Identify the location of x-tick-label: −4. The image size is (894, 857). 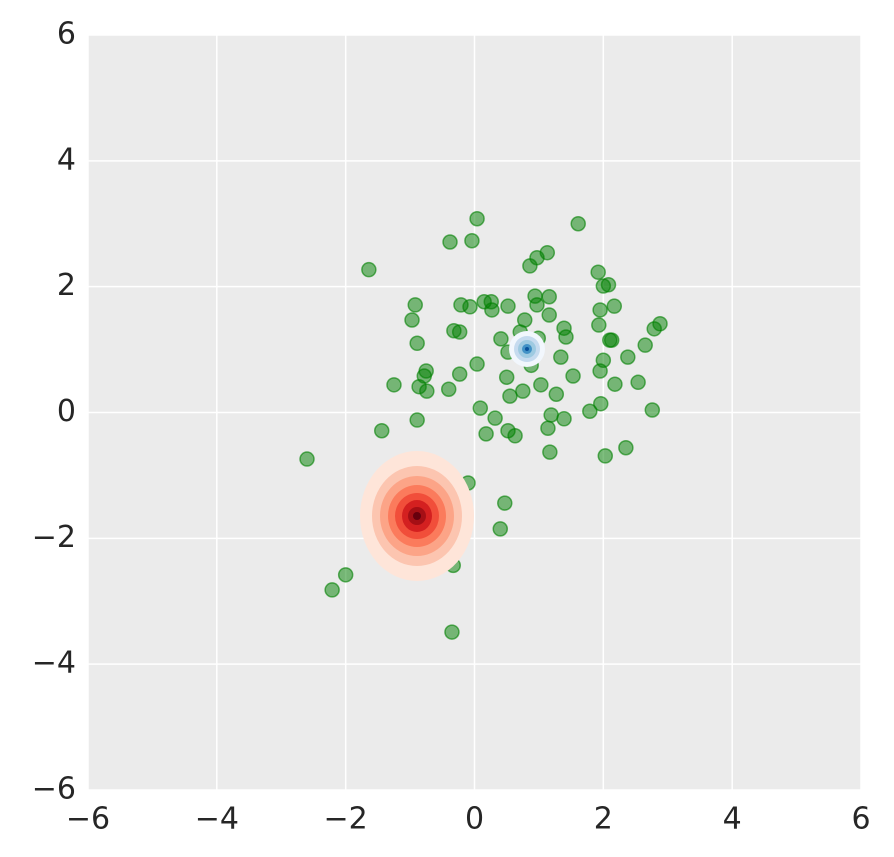
(217, 819).